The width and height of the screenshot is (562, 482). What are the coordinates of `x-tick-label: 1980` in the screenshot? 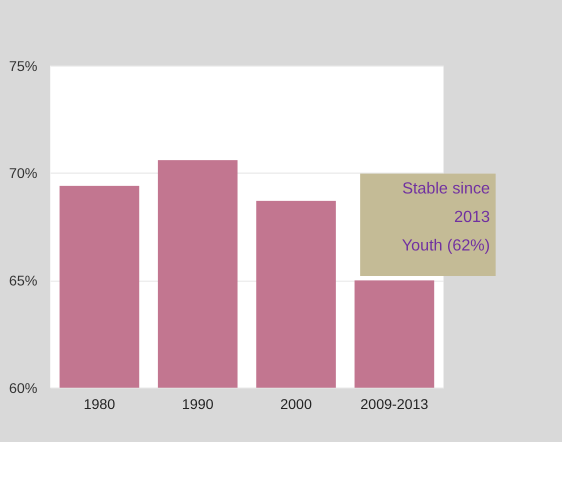 It's located at (100, 405).